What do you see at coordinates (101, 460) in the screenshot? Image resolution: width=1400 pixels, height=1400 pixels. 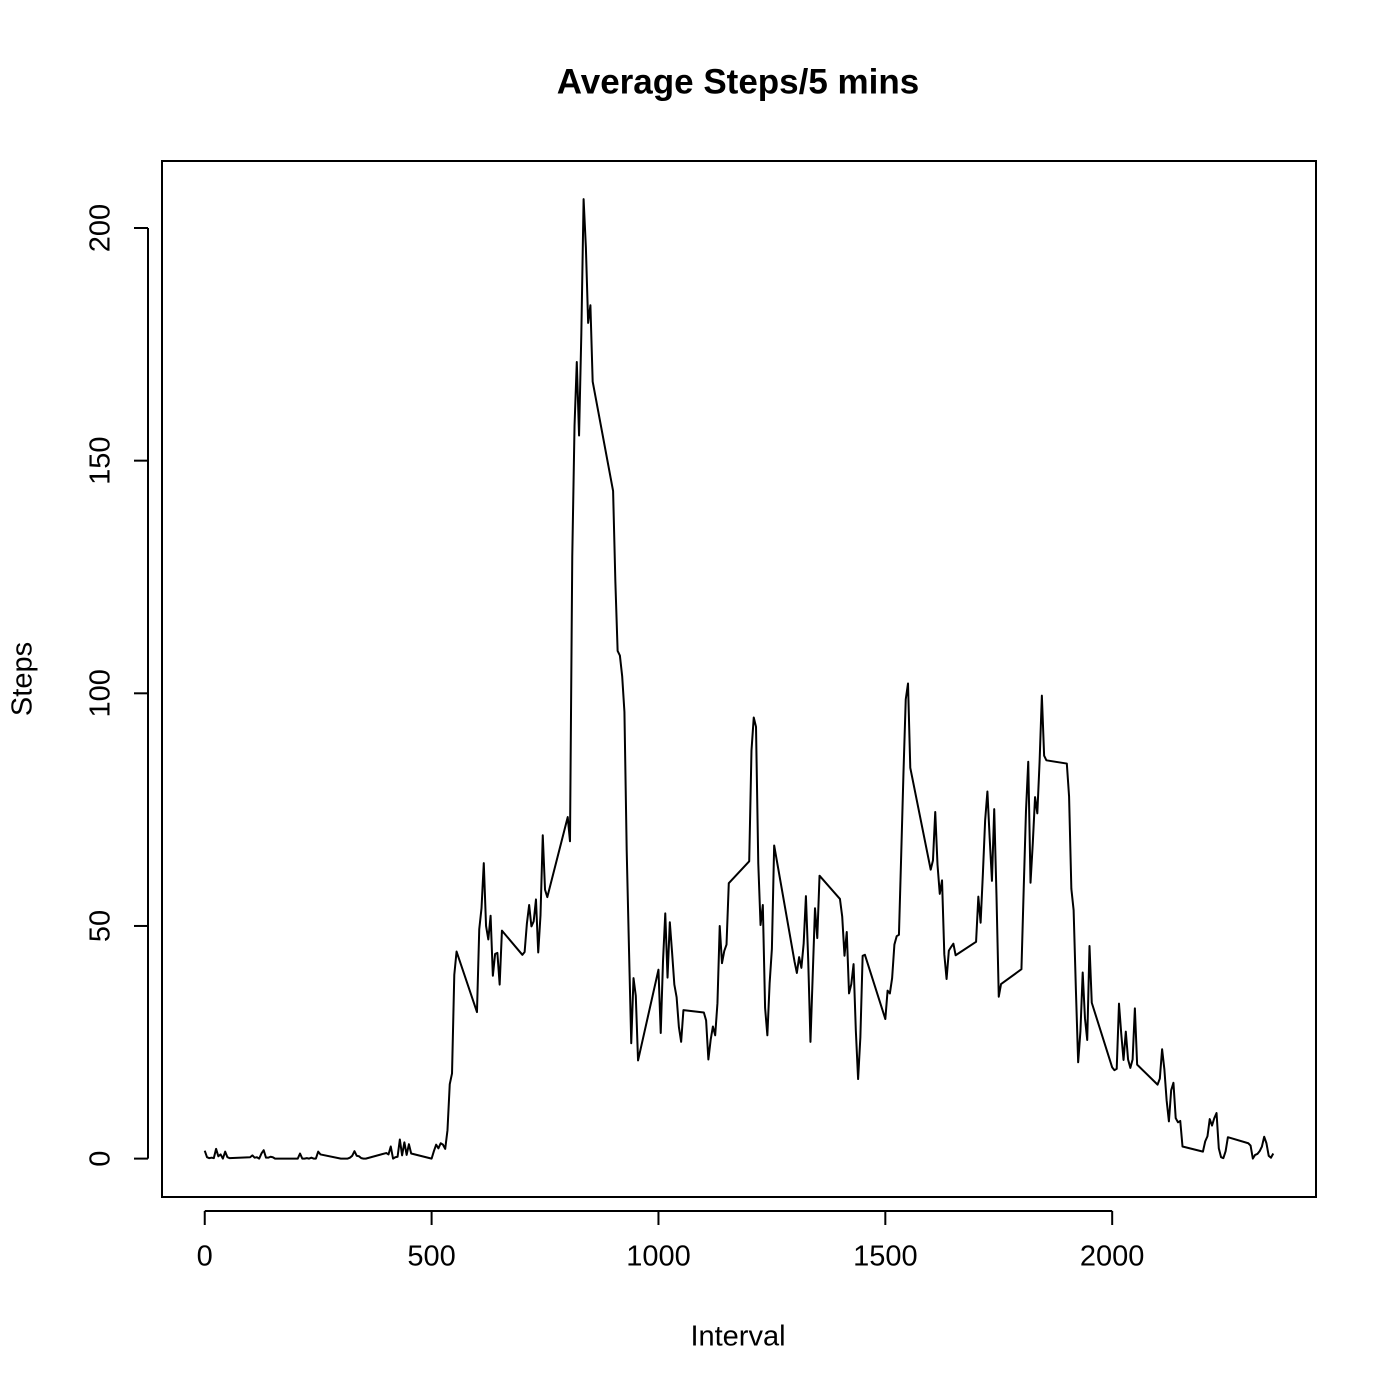 I see `y-tick-label: 150` at bounding box center [101, 460].